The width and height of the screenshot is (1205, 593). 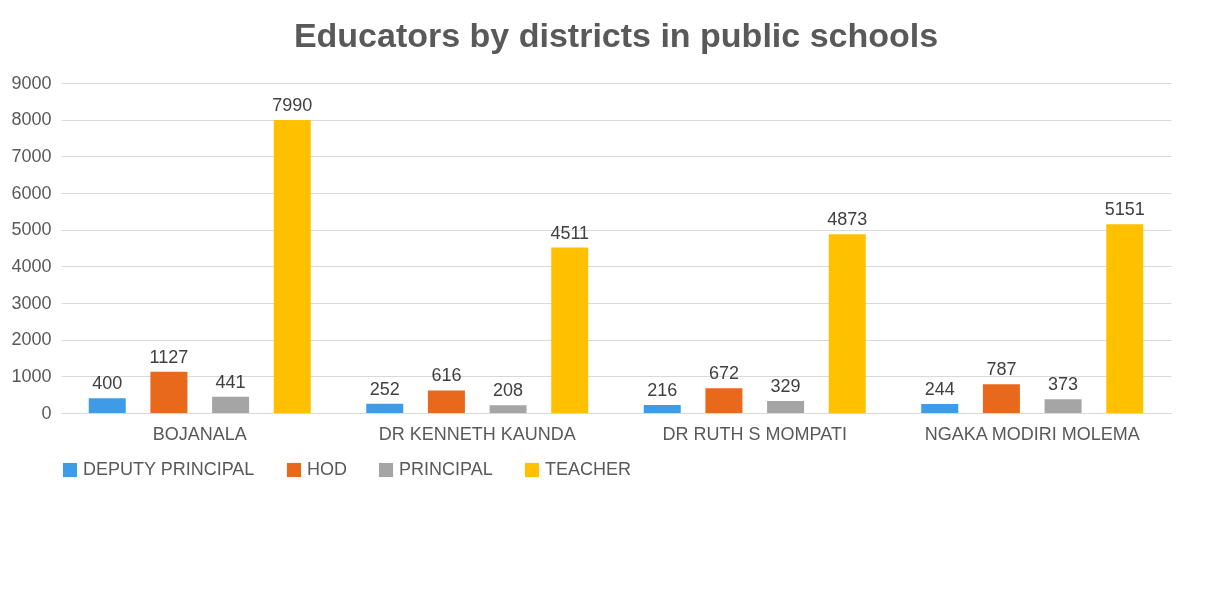 What do you see at coordinates (31, 265) in the screenshot?
I see `y-tick-label: 4000` at bounding box center [31, 265].